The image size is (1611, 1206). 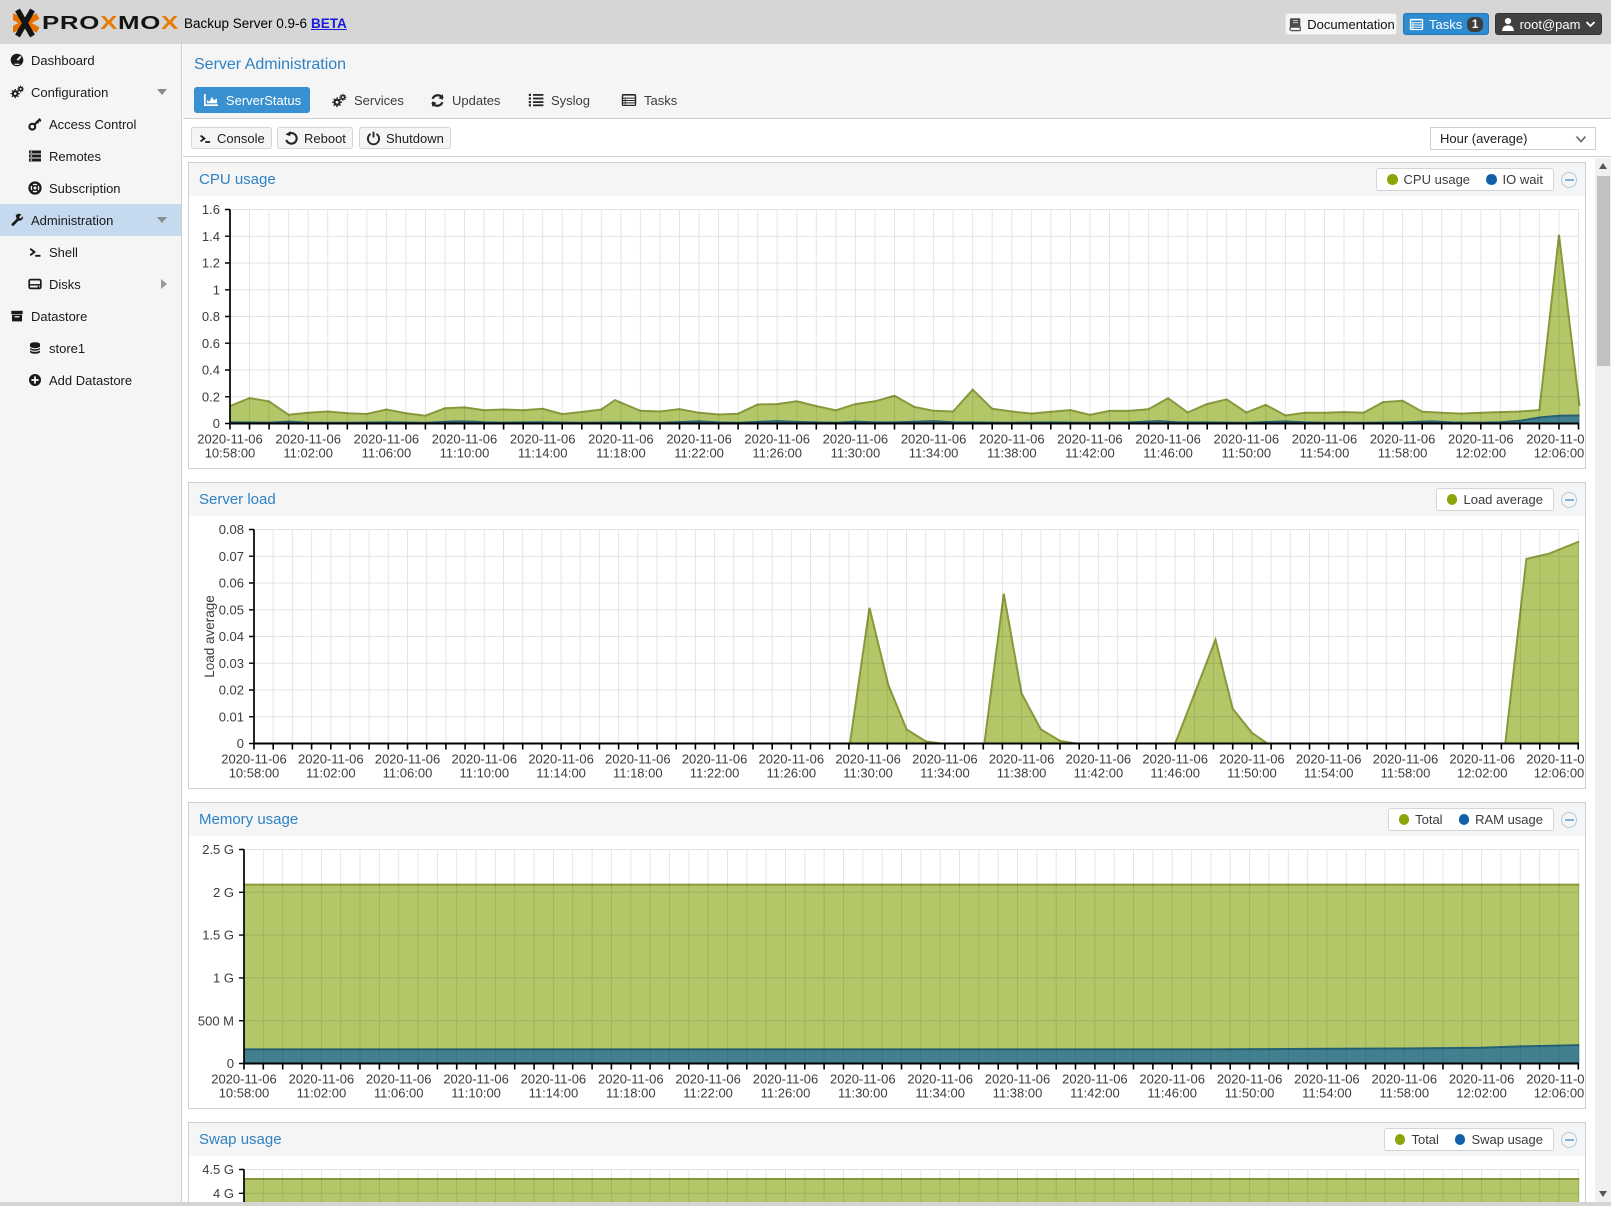 I want to click on svg-text: 2.5 G, so click(x=218, y=849).